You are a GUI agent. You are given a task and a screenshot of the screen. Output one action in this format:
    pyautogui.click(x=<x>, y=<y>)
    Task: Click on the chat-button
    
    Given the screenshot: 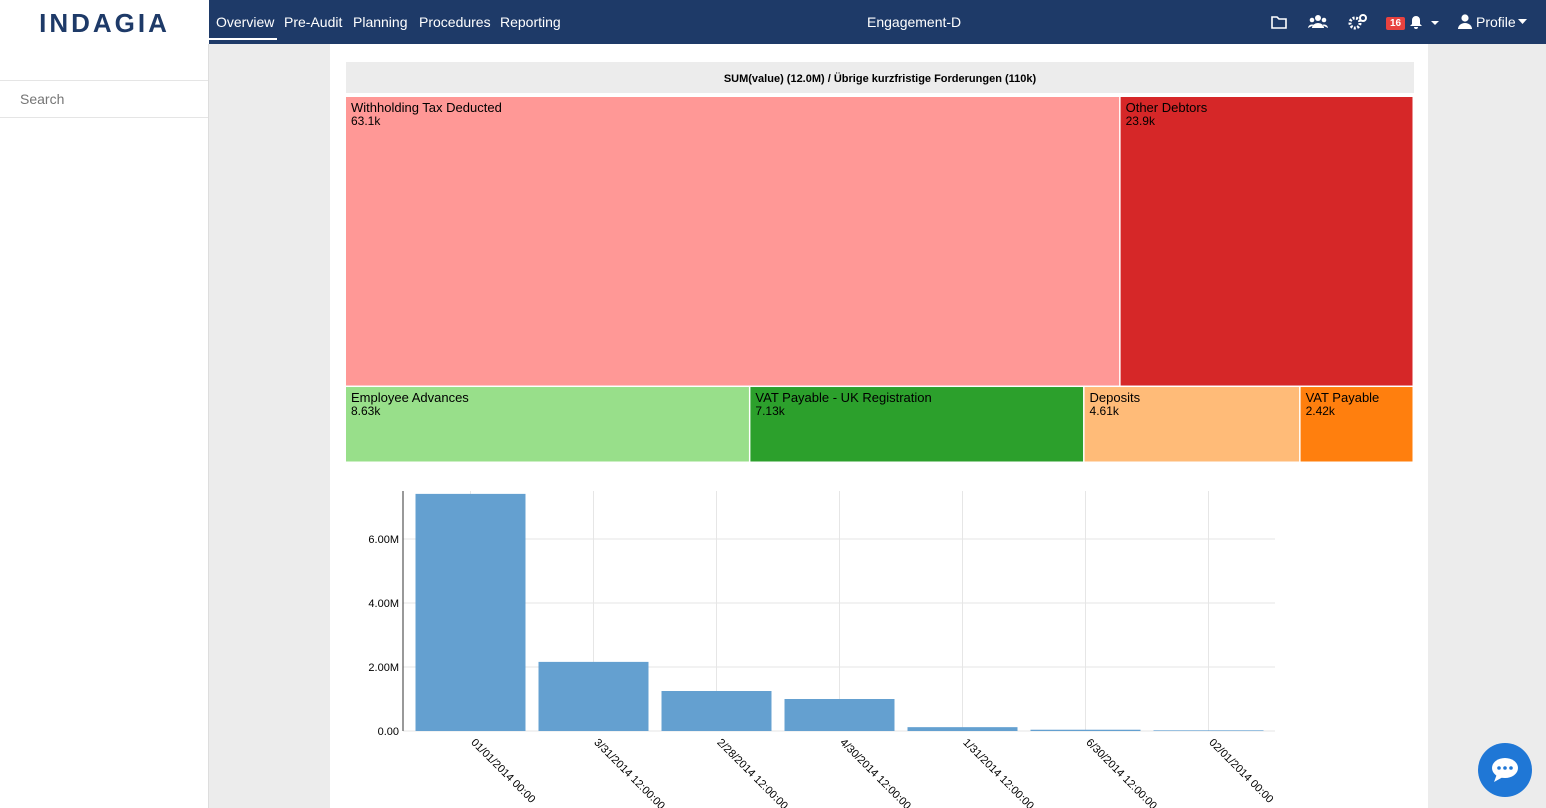 What is the action you would take?
    pyautogui.click(x=1505, y=770)
    